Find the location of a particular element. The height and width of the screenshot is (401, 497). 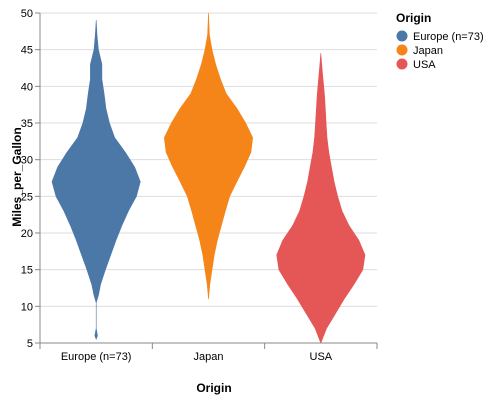

y-axis-title: Miles_per_Gallon is located at coordinates (17, 176).